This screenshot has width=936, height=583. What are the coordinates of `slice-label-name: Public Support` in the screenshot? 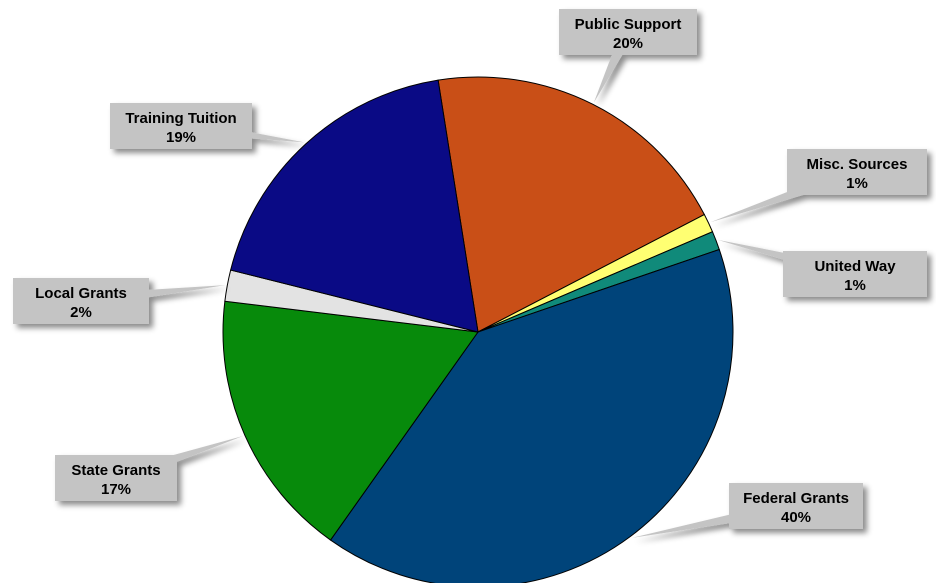 It's located at (628, 24).